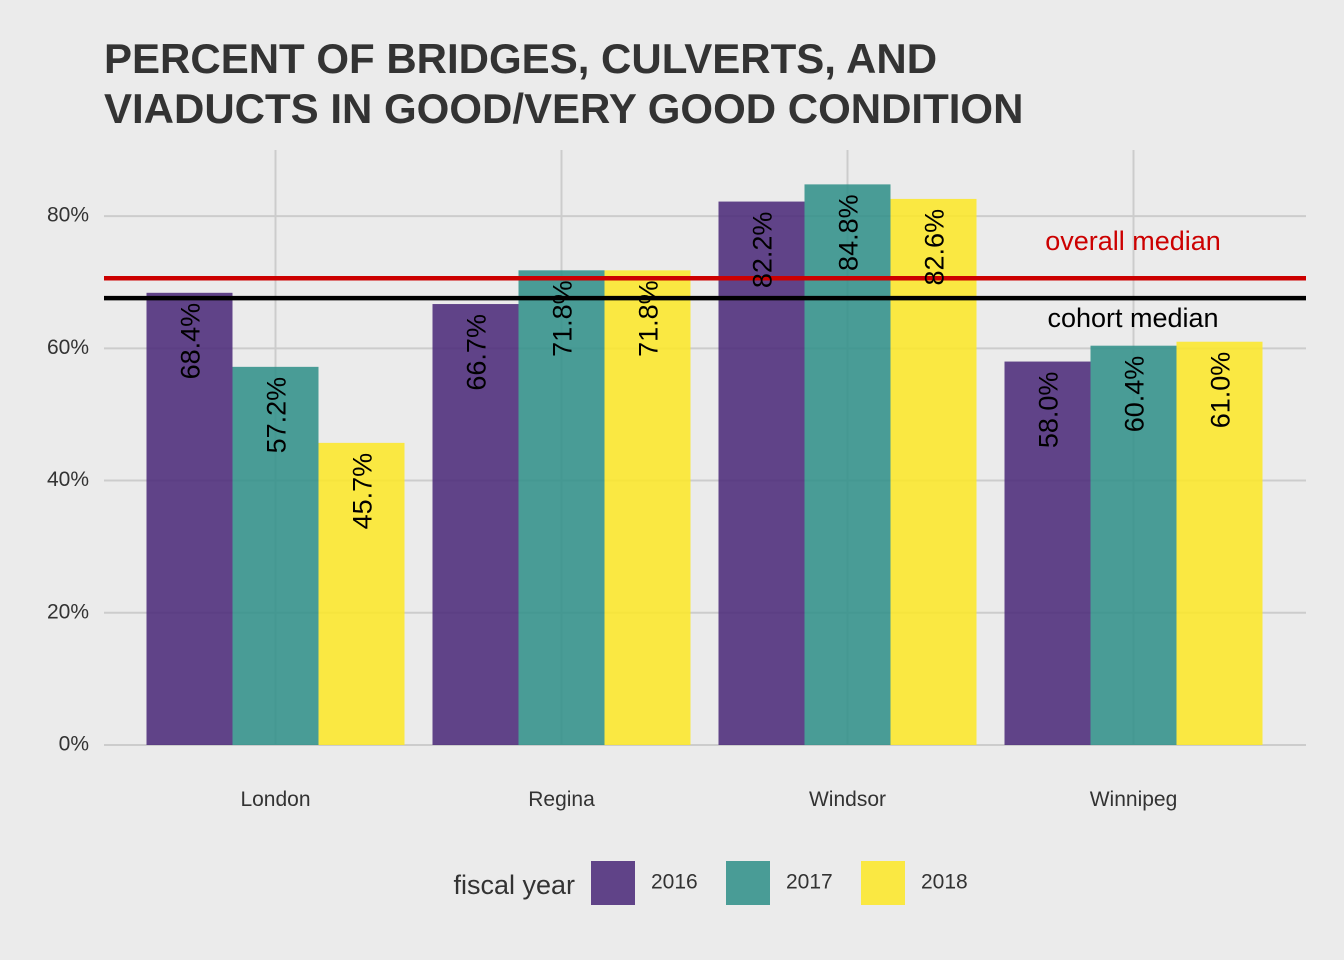  I want to click on bar-windsor-2016, so click(761, 473).